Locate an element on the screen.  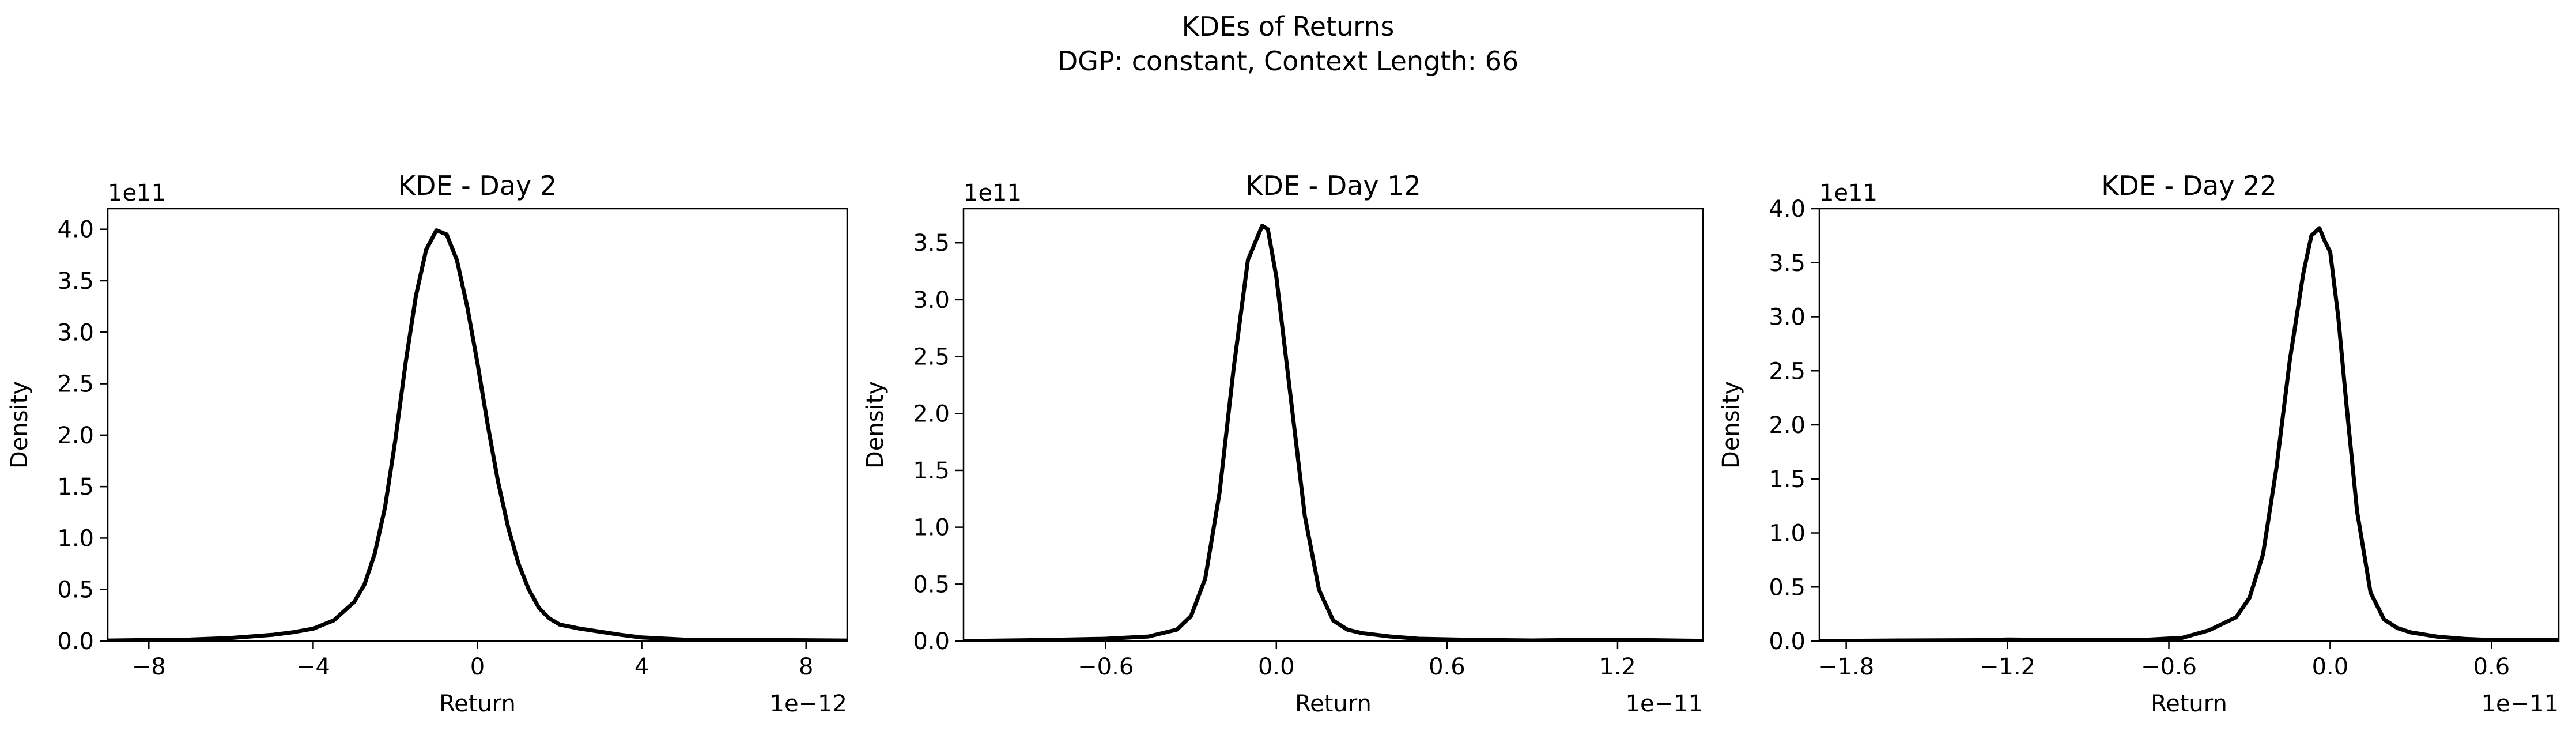
panel-title: KDE - Day 12 is located at coordinates (1333, 185).